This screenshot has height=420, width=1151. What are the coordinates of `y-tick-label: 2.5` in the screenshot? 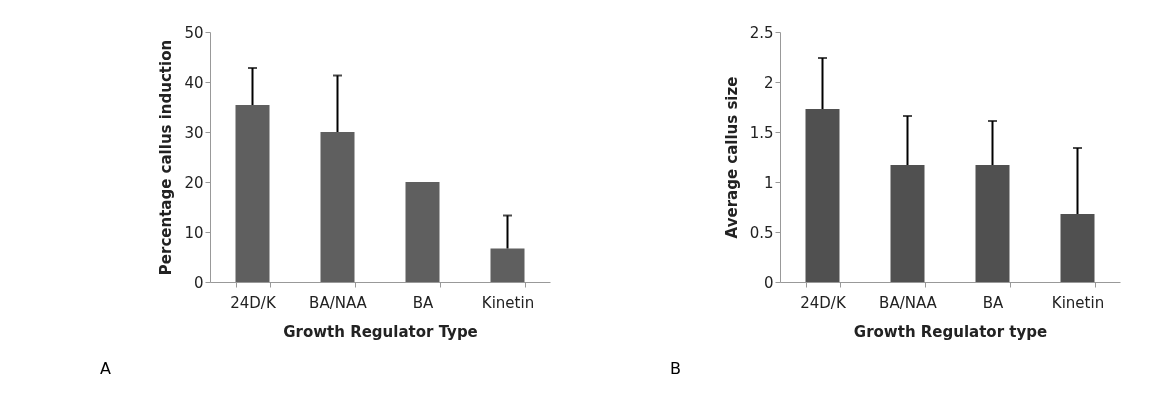 It's located at (761, 32).